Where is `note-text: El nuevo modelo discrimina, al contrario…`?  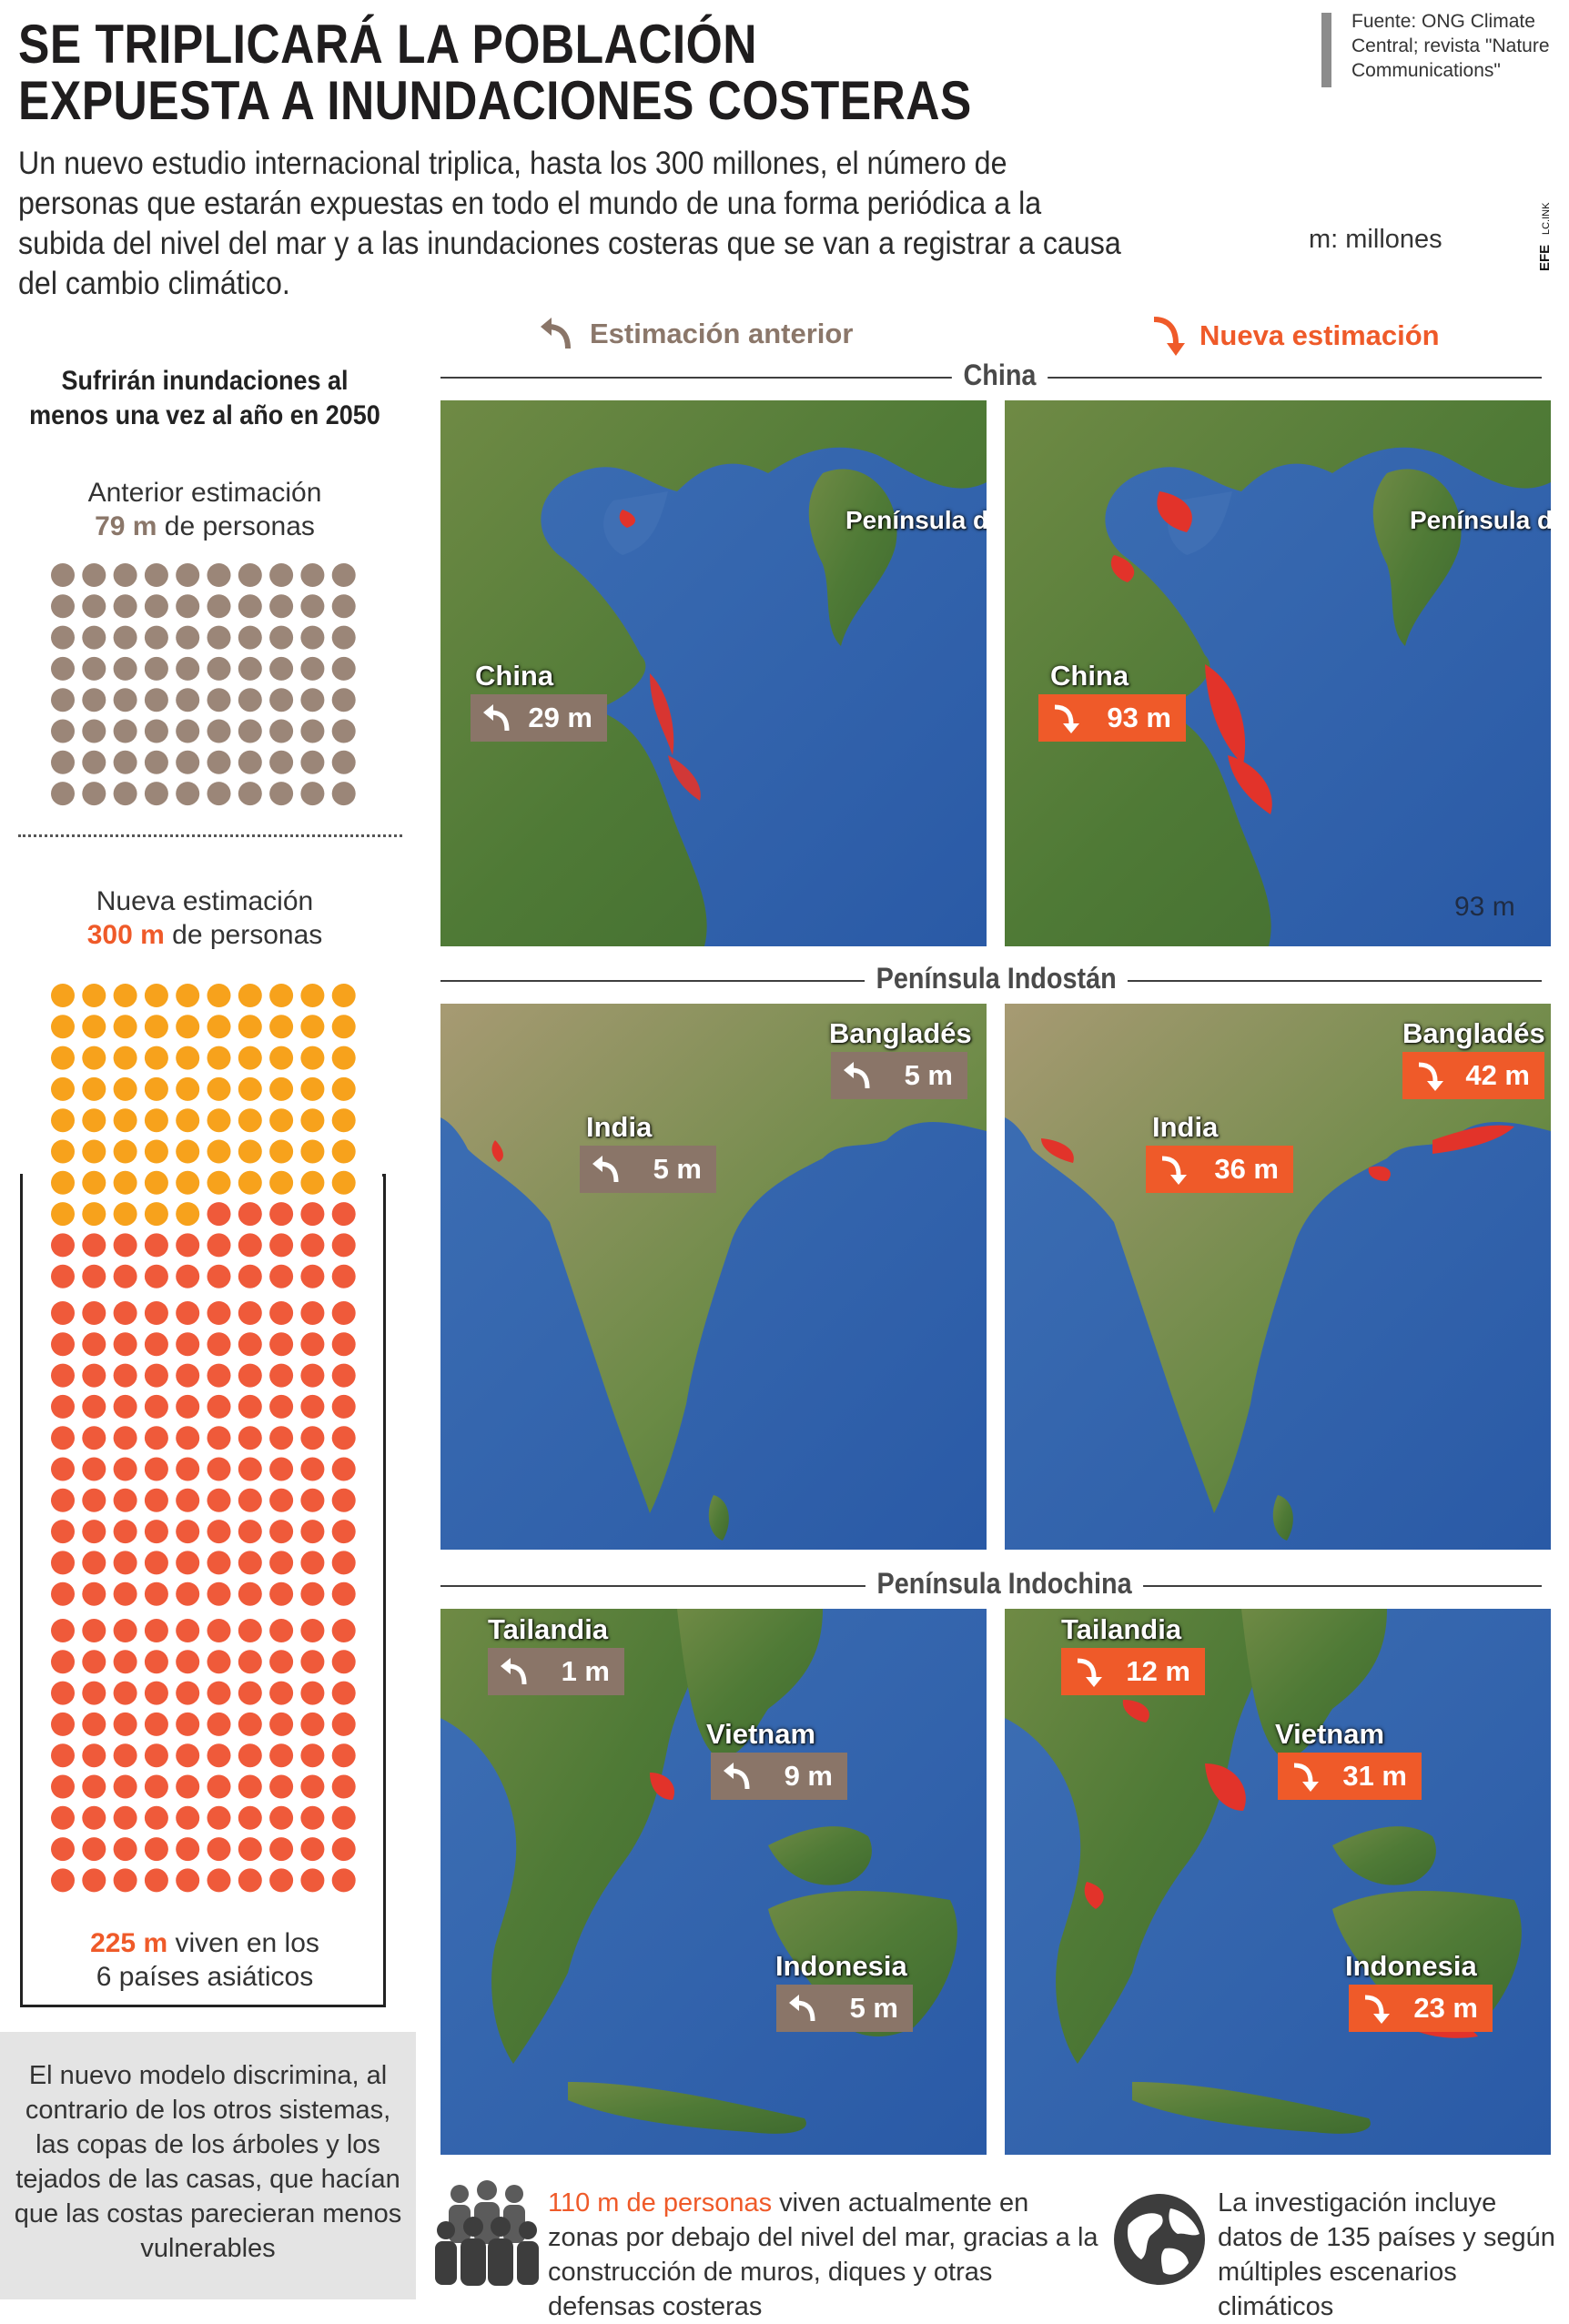 note-text: El nuevo modelo discrimina, al contrario… is located at coordinates (208, 2162).